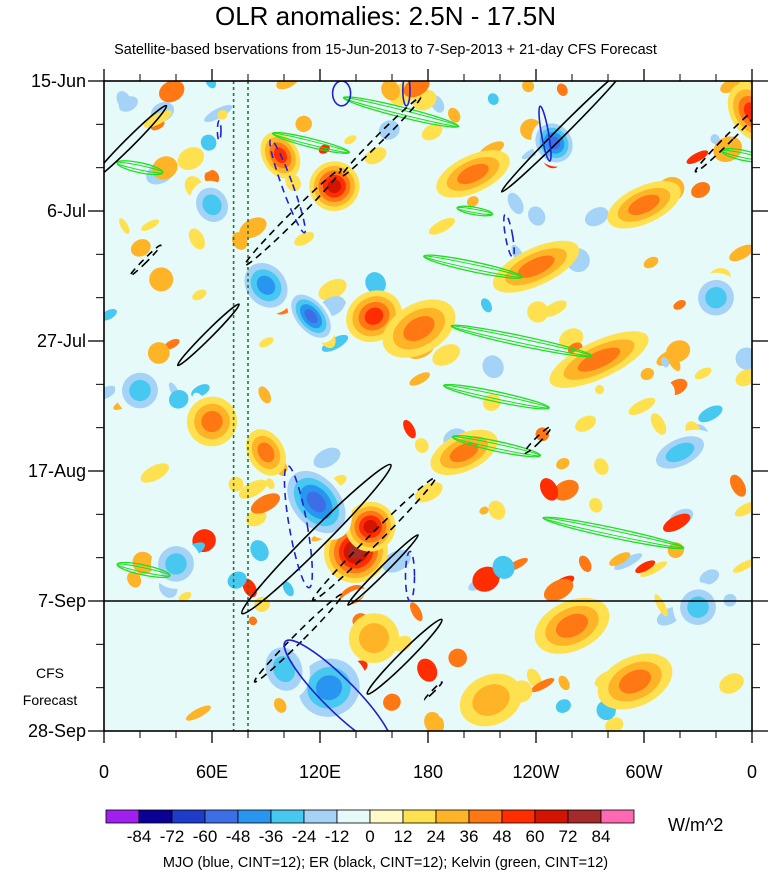 This screenshot has height=878, width=771. Describe the element at coordinates (61, 341) in the screenshot. I see `y-tick-label: 27-Jul` at that location.